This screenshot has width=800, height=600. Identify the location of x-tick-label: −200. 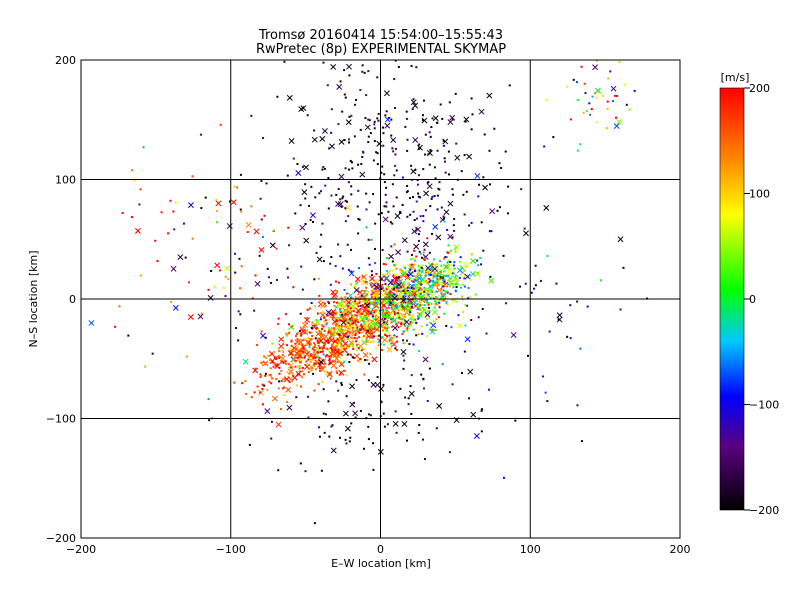
(81, 549).